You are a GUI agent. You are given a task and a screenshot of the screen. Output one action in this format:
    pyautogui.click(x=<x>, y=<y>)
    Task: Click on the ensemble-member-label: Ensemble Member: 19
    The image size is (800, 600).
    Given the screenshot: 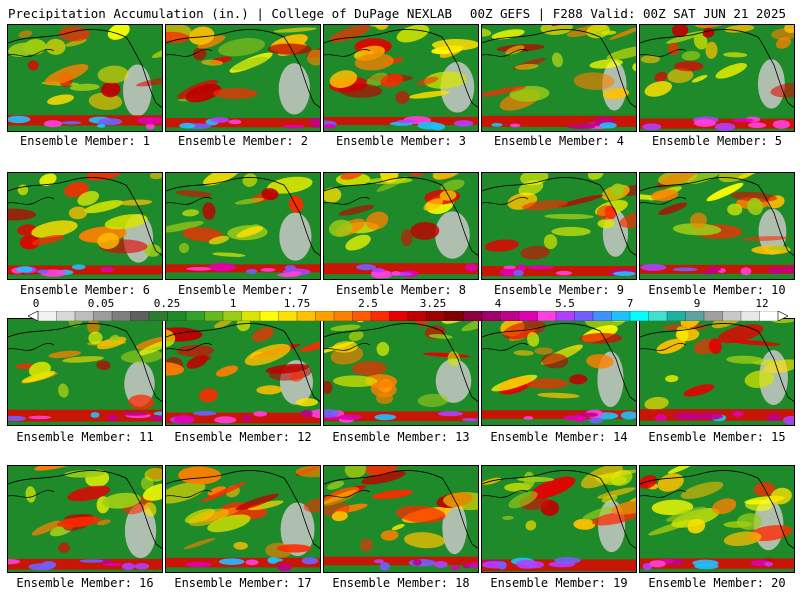 What is the action you would take?
    pyautogui.click(x=559, y=583)
    